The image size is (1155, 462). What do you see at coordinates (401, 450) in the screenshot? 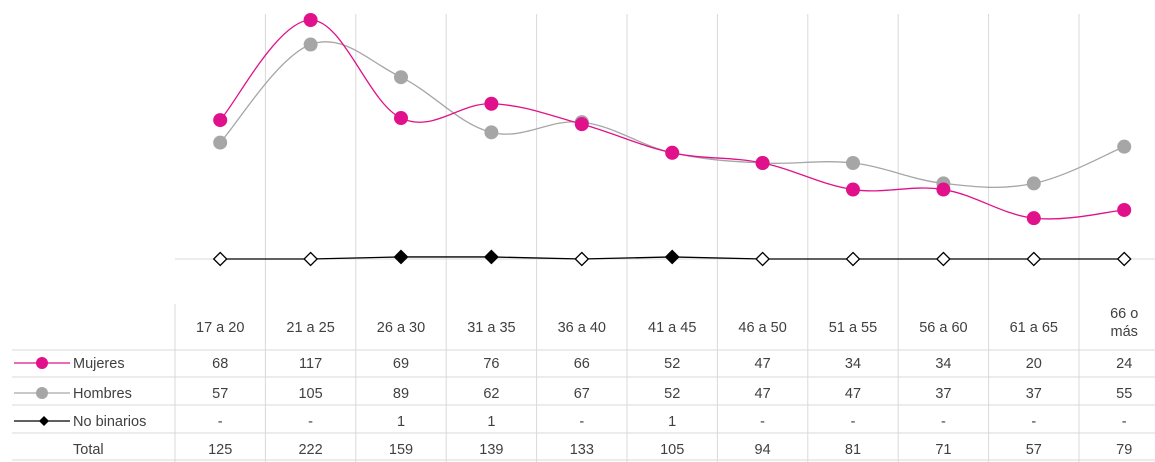
I see `table-cell: 159` at bounding box center [401, 450].